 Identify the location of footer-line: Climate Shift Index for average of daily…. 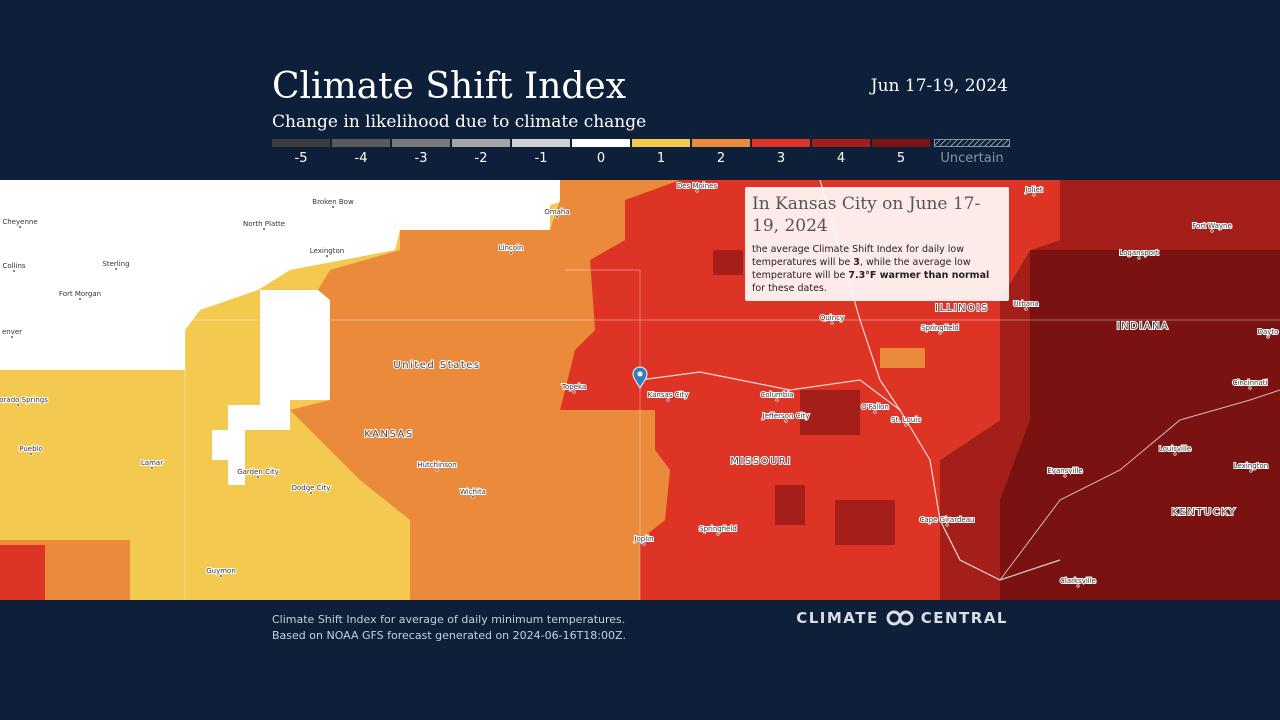
(449, 619).